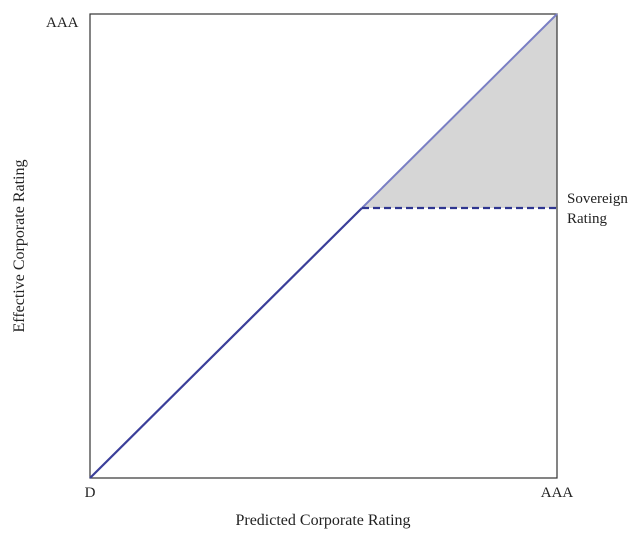 This screenshot has height=536, width=640. Describe the element at coordinates (322, 520) in the screenshot. I see `x-axis-title: Predicted Corporate Rating` at that location.